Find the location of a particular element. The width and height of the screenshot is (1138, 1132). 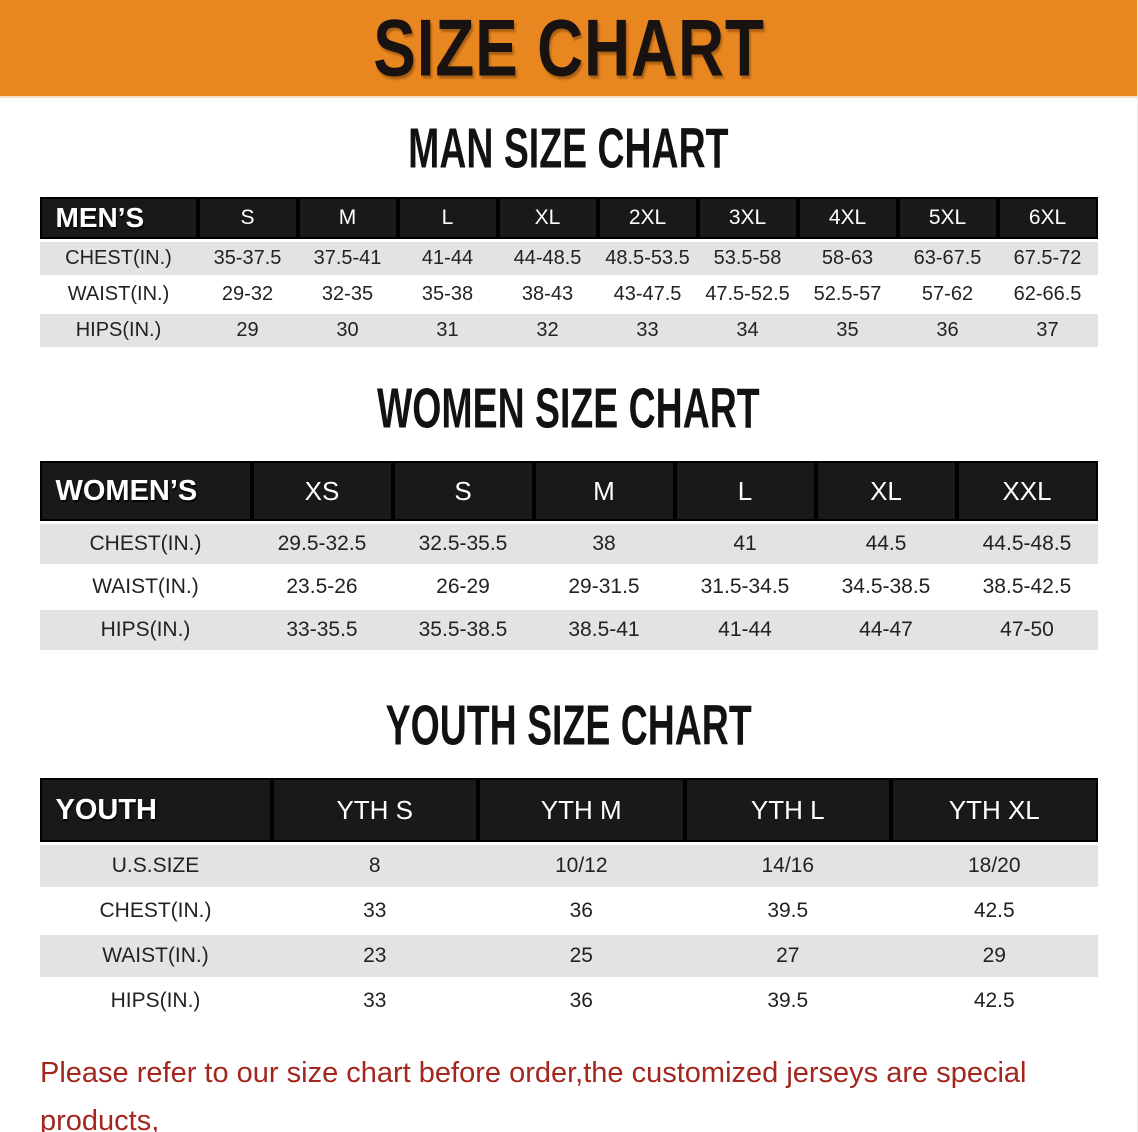

man-section-heading: MAN SIZE CHART is located at coordinates (568, 149).